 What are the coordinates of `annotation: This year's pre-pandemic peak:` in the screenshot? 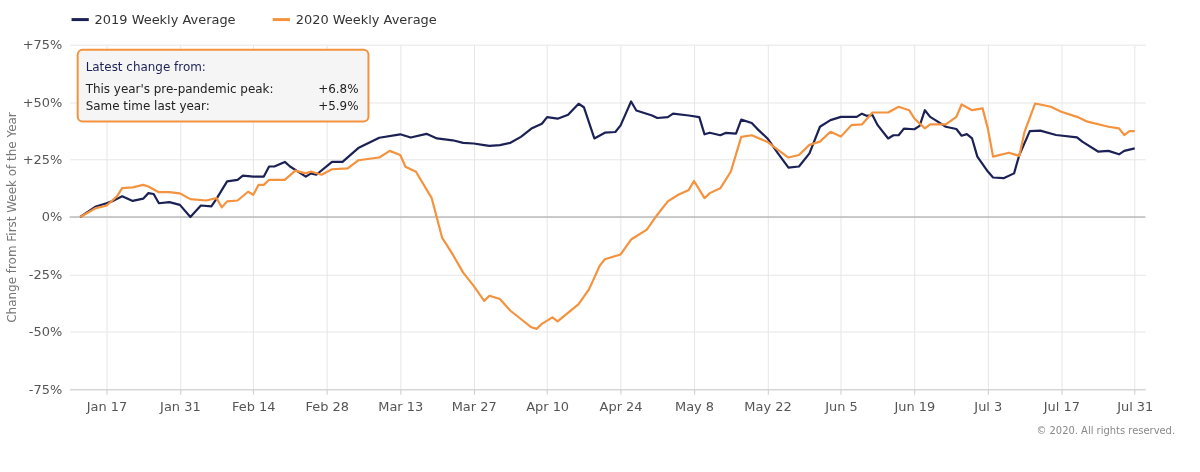 It's located at (179, 88).